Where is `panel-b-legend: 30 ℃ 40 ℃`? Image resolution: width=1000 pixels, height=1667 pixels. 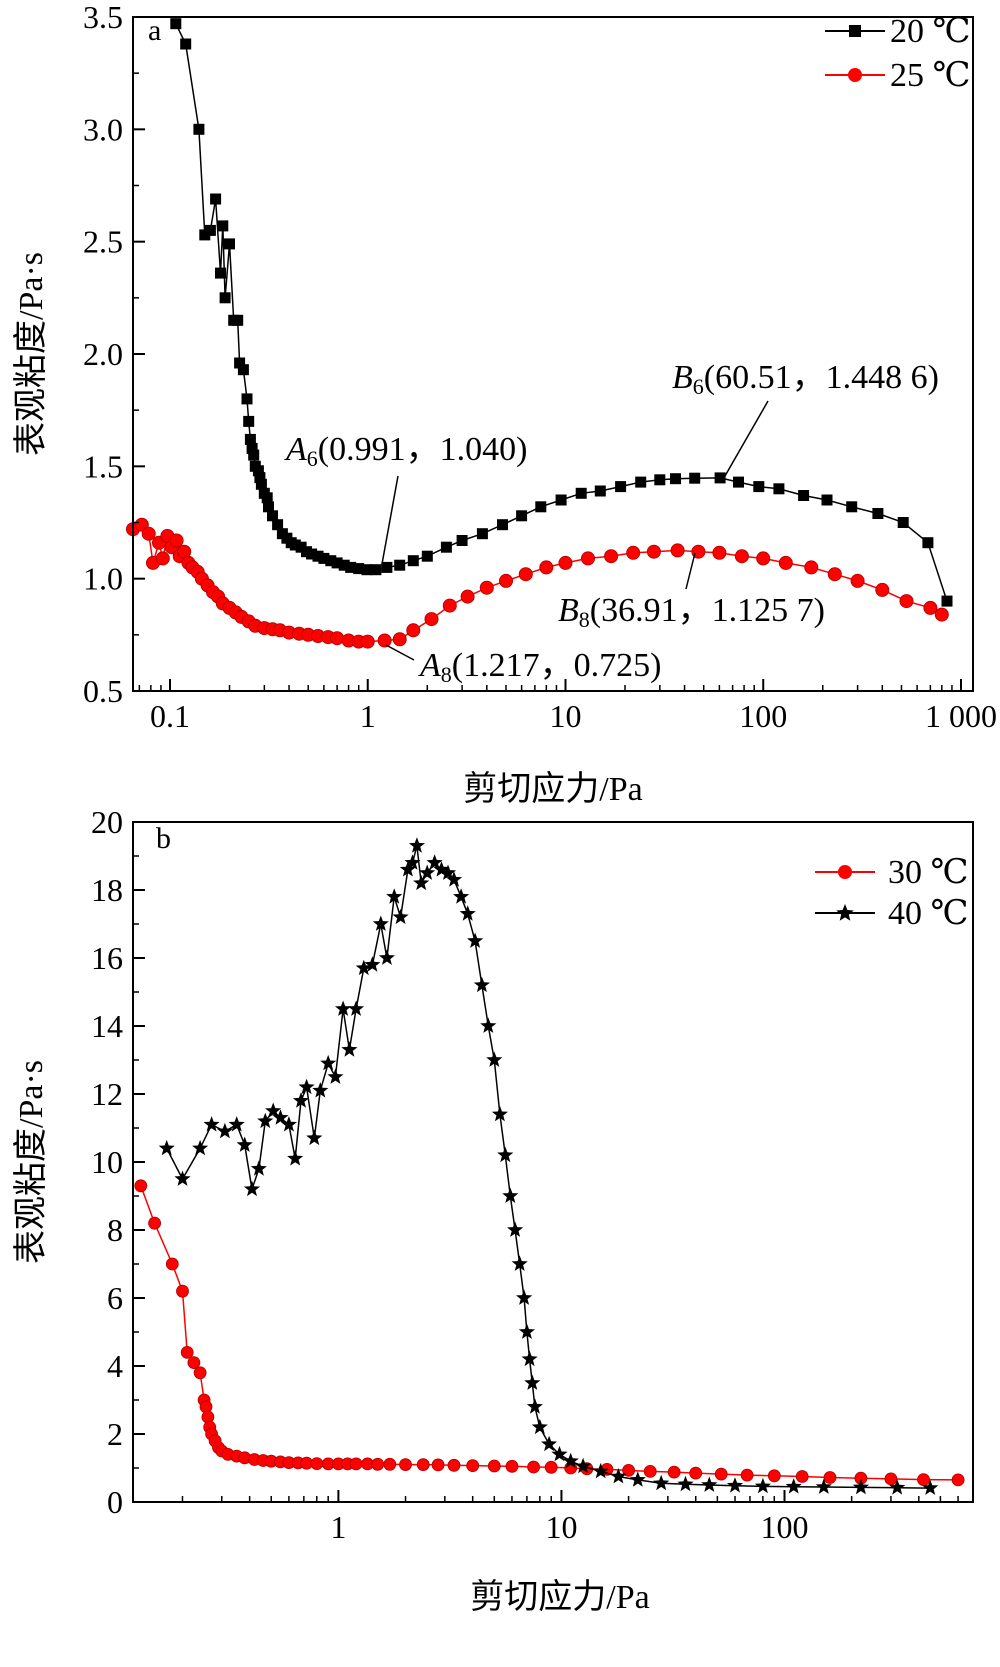
panel-b-legend: 30 ℃ 40 ℃ is located at coordinates (892, 893).